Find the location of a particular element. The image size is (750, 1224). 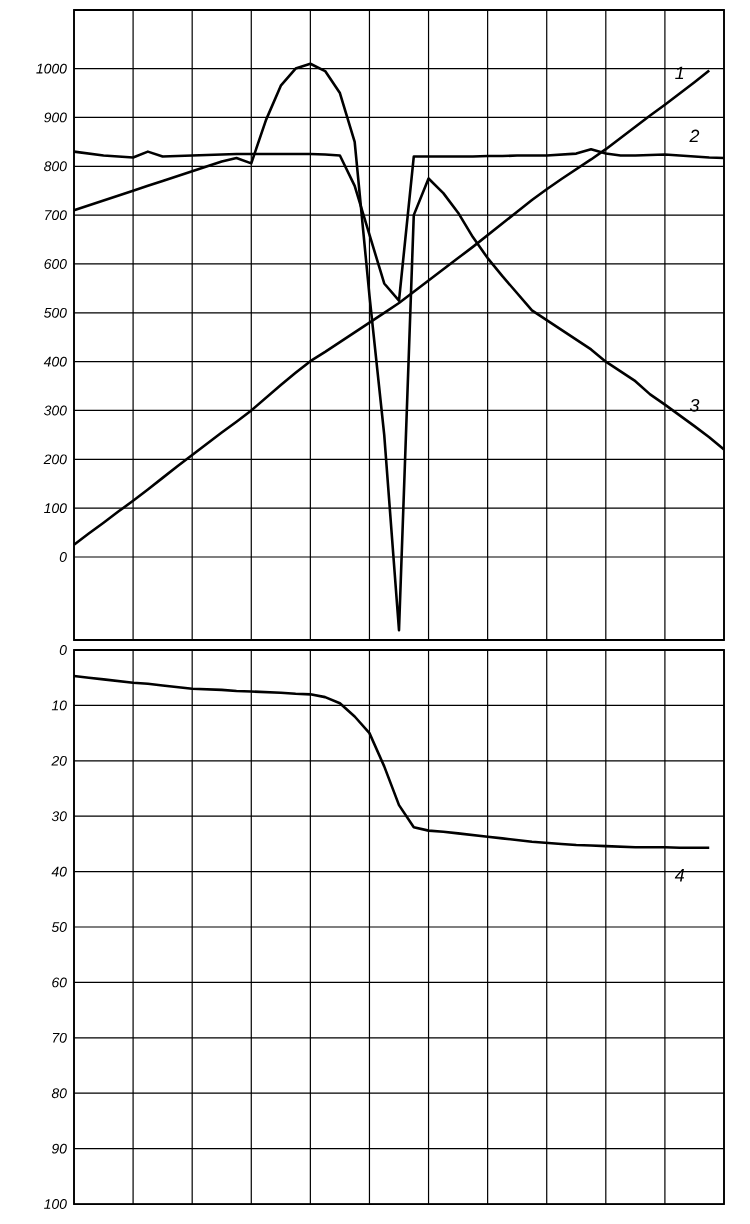

series-label: 2 is located at coordinates (694, 136).